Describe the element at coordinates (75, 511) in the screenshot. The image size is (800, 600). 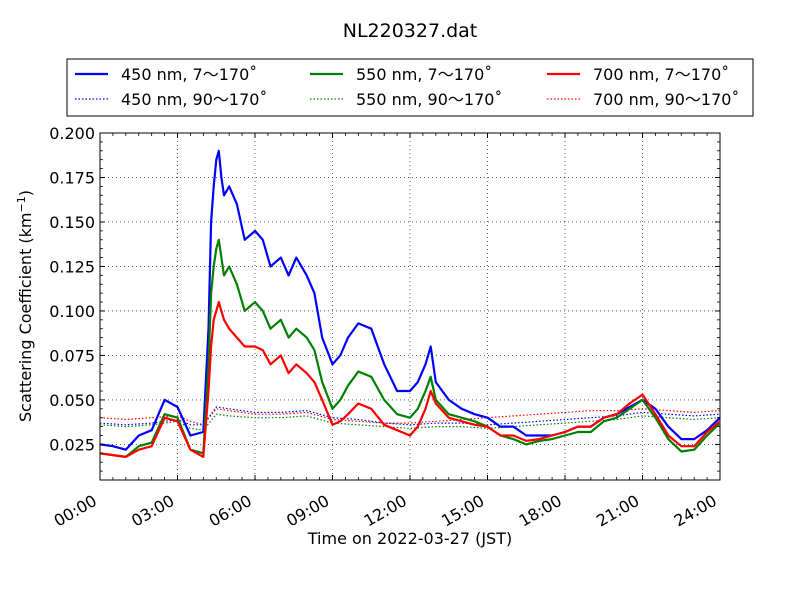
I see `x-tick-label: 00:00` at that location.